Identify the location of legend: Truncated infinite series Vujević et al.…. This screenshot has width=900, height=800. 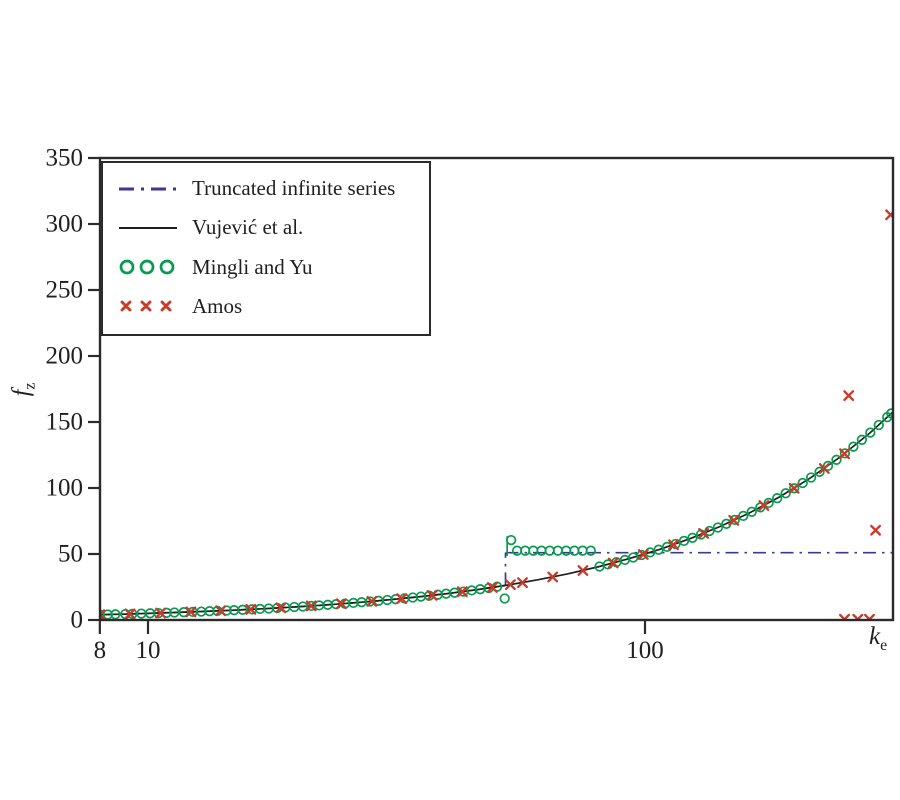
(266, 248).